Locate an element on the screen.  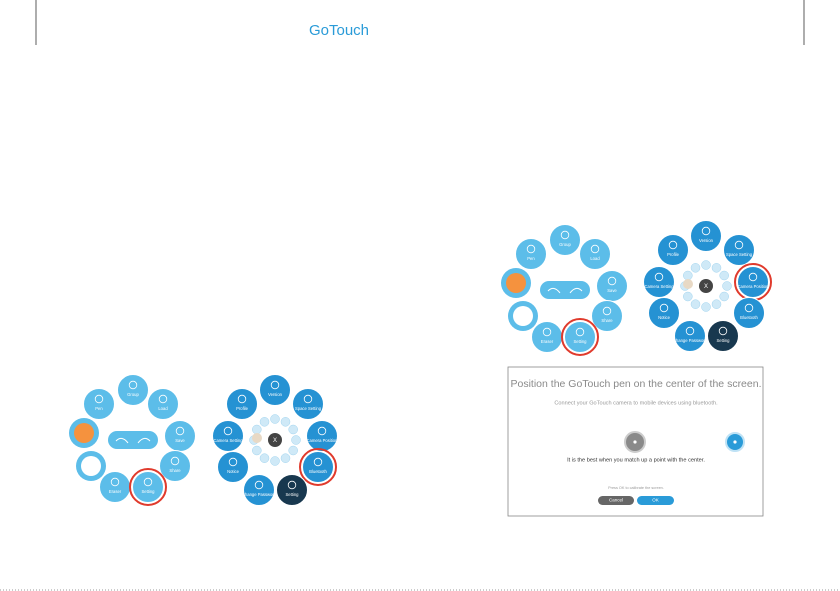
current-dot is located at coordinates (688, 284).